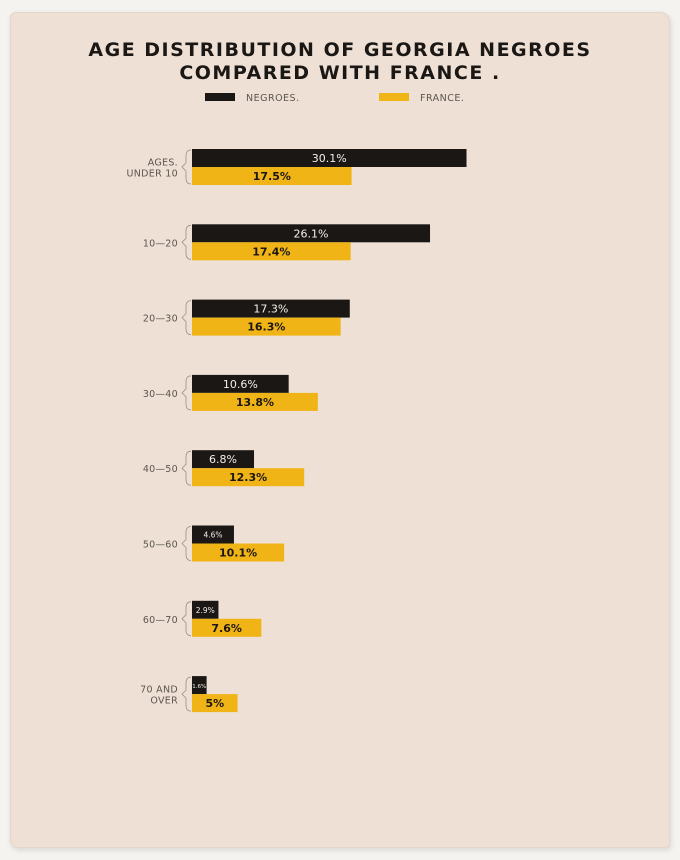 The width and height of the screenshot is (680, 860). What do you see at coordinates (160, 319) in the screenshot?
I see `category-label: 20—30` at bounding box center [160, 319].